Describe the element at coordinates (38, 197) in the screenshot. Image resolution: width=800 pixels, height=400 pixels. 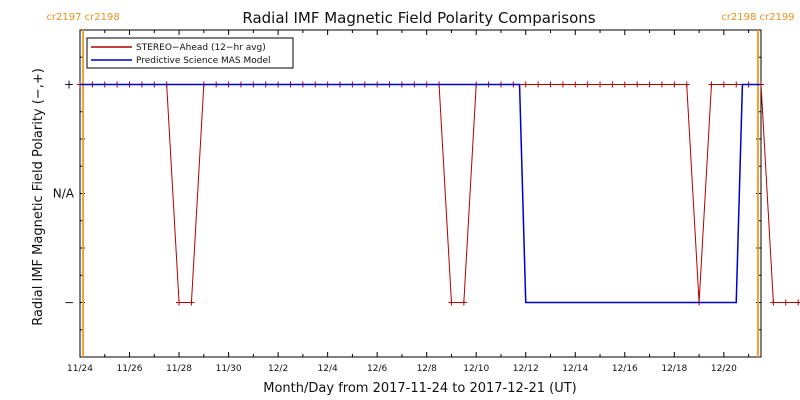
I see `y-axis-label: Radial IMF Magnetic Field Polarity (−,+)` at that location.